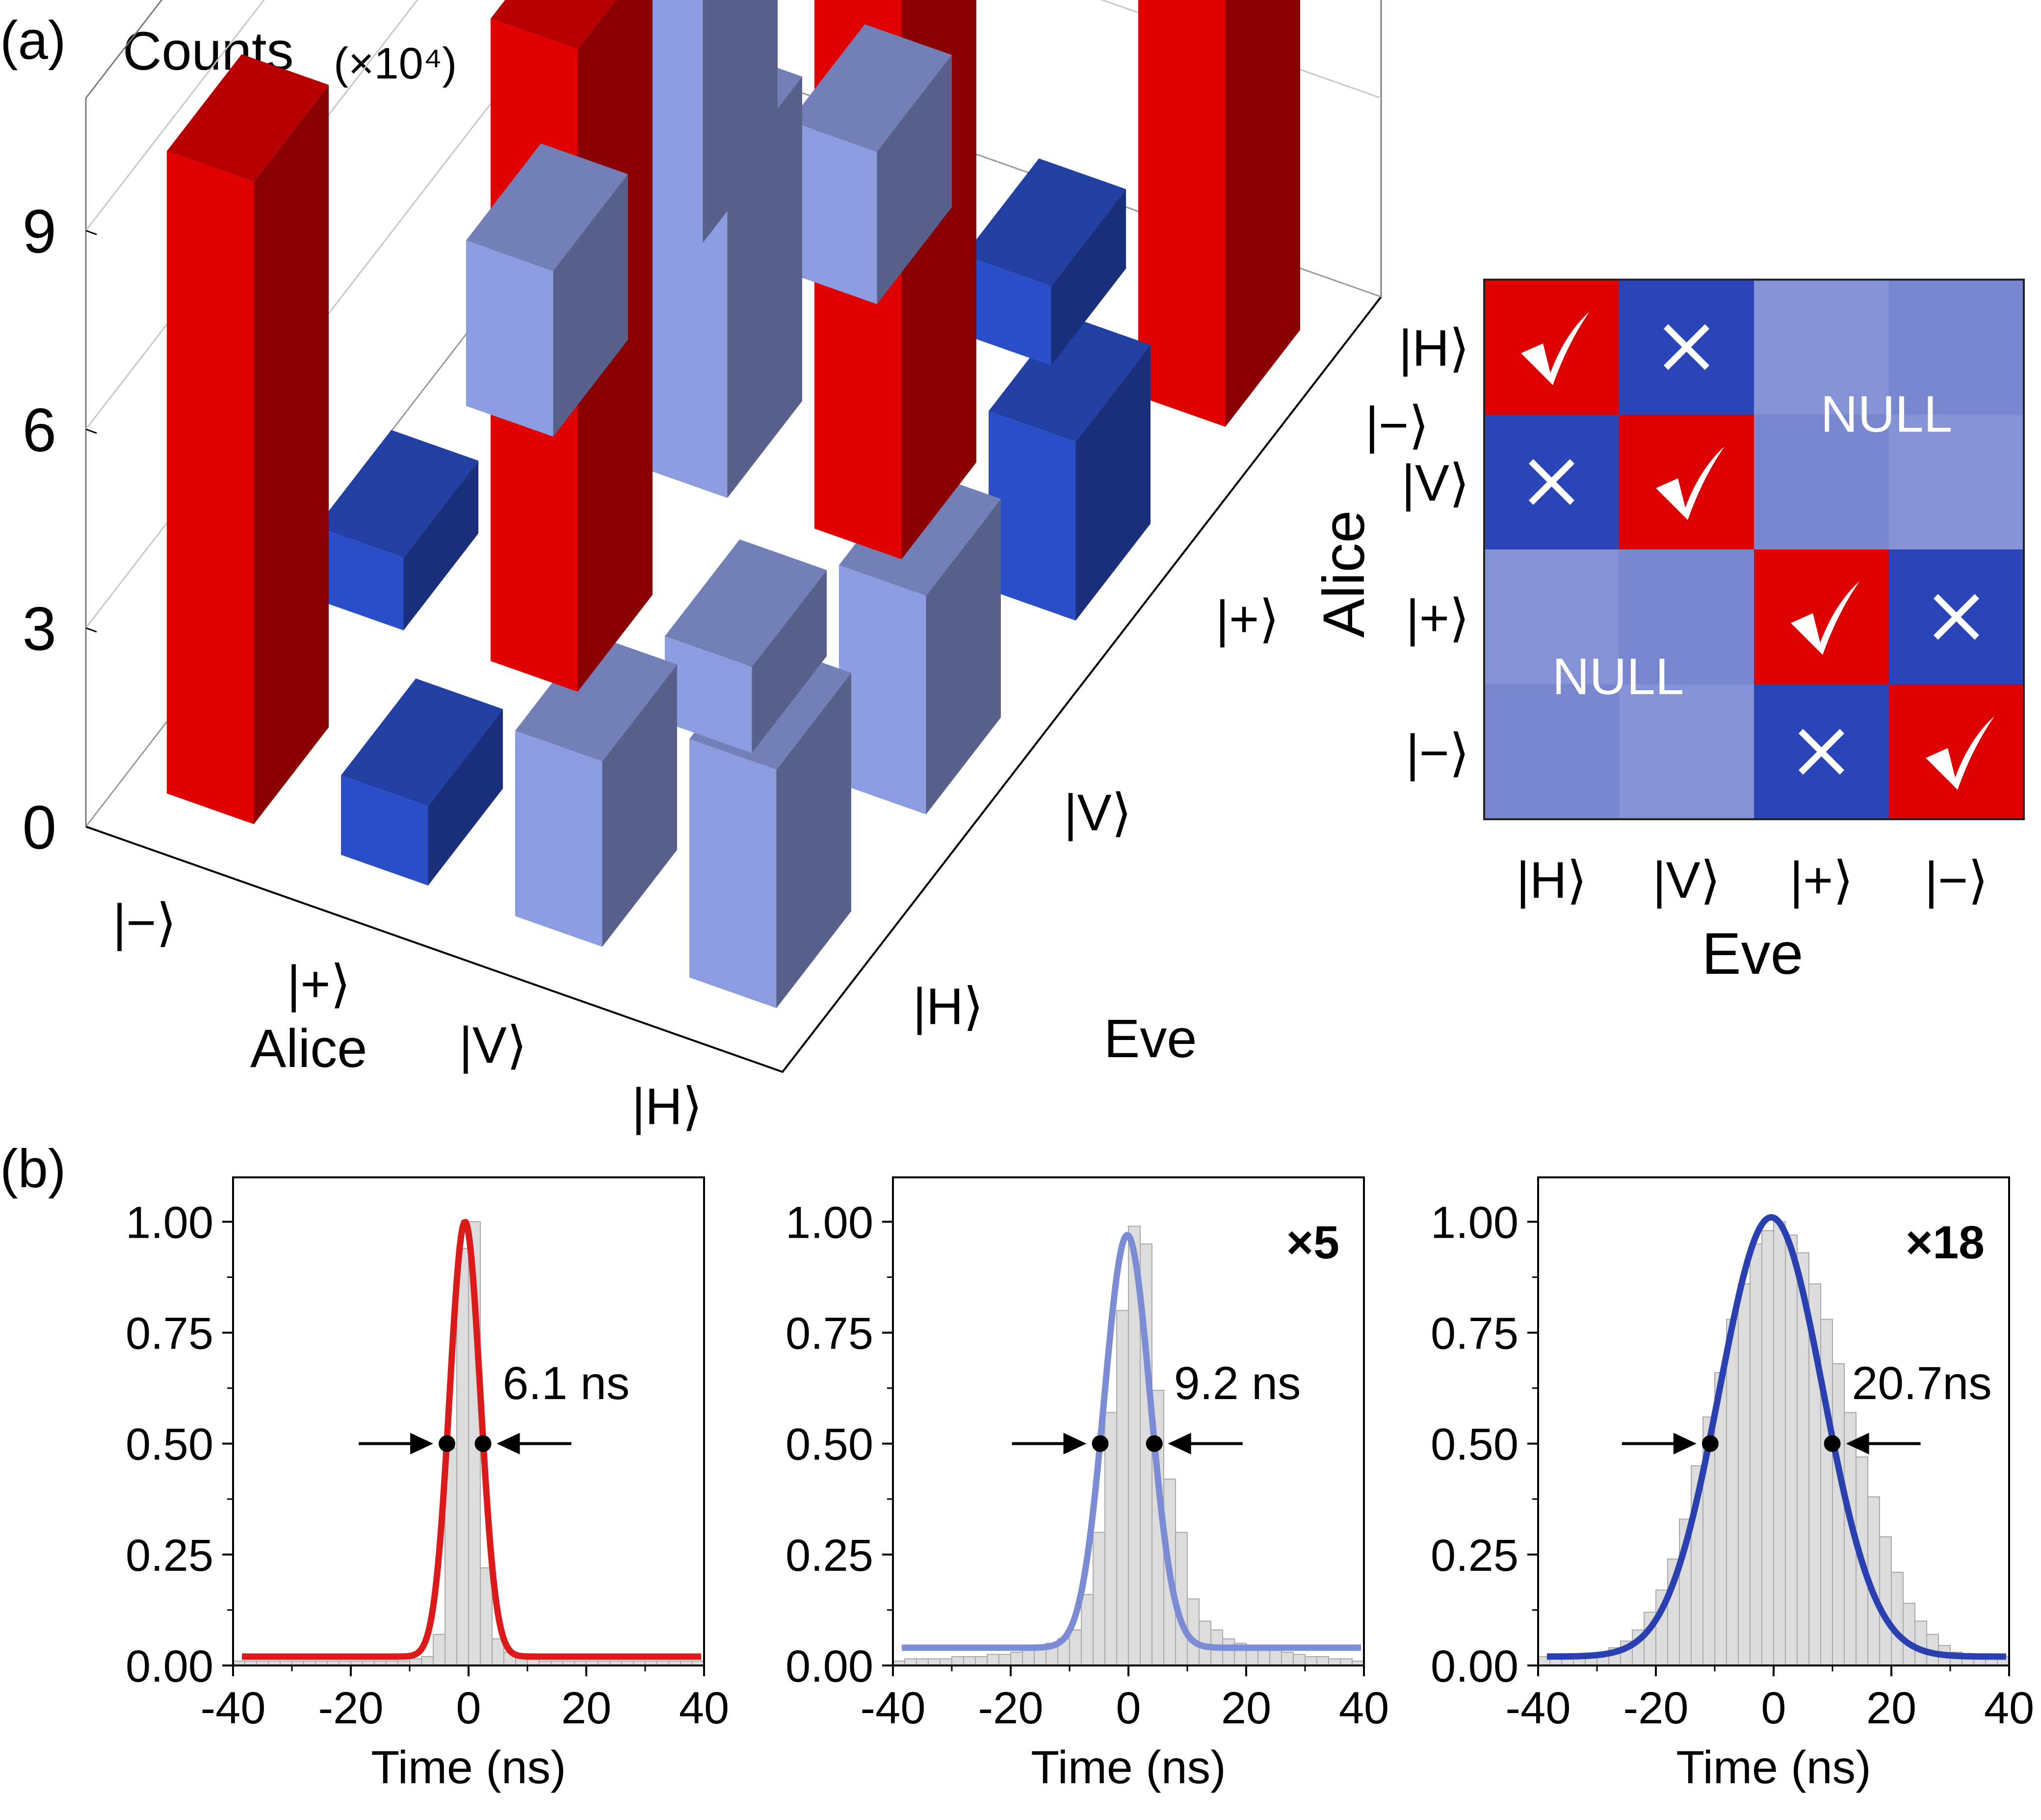 Image resolution: width=2041 pixels, height=1820 pixels. What do you see at coordinates (1685, 1443) in the screenshot?
I see `fwhm-arrow-left-head` at bounding box center [1685, 1443].